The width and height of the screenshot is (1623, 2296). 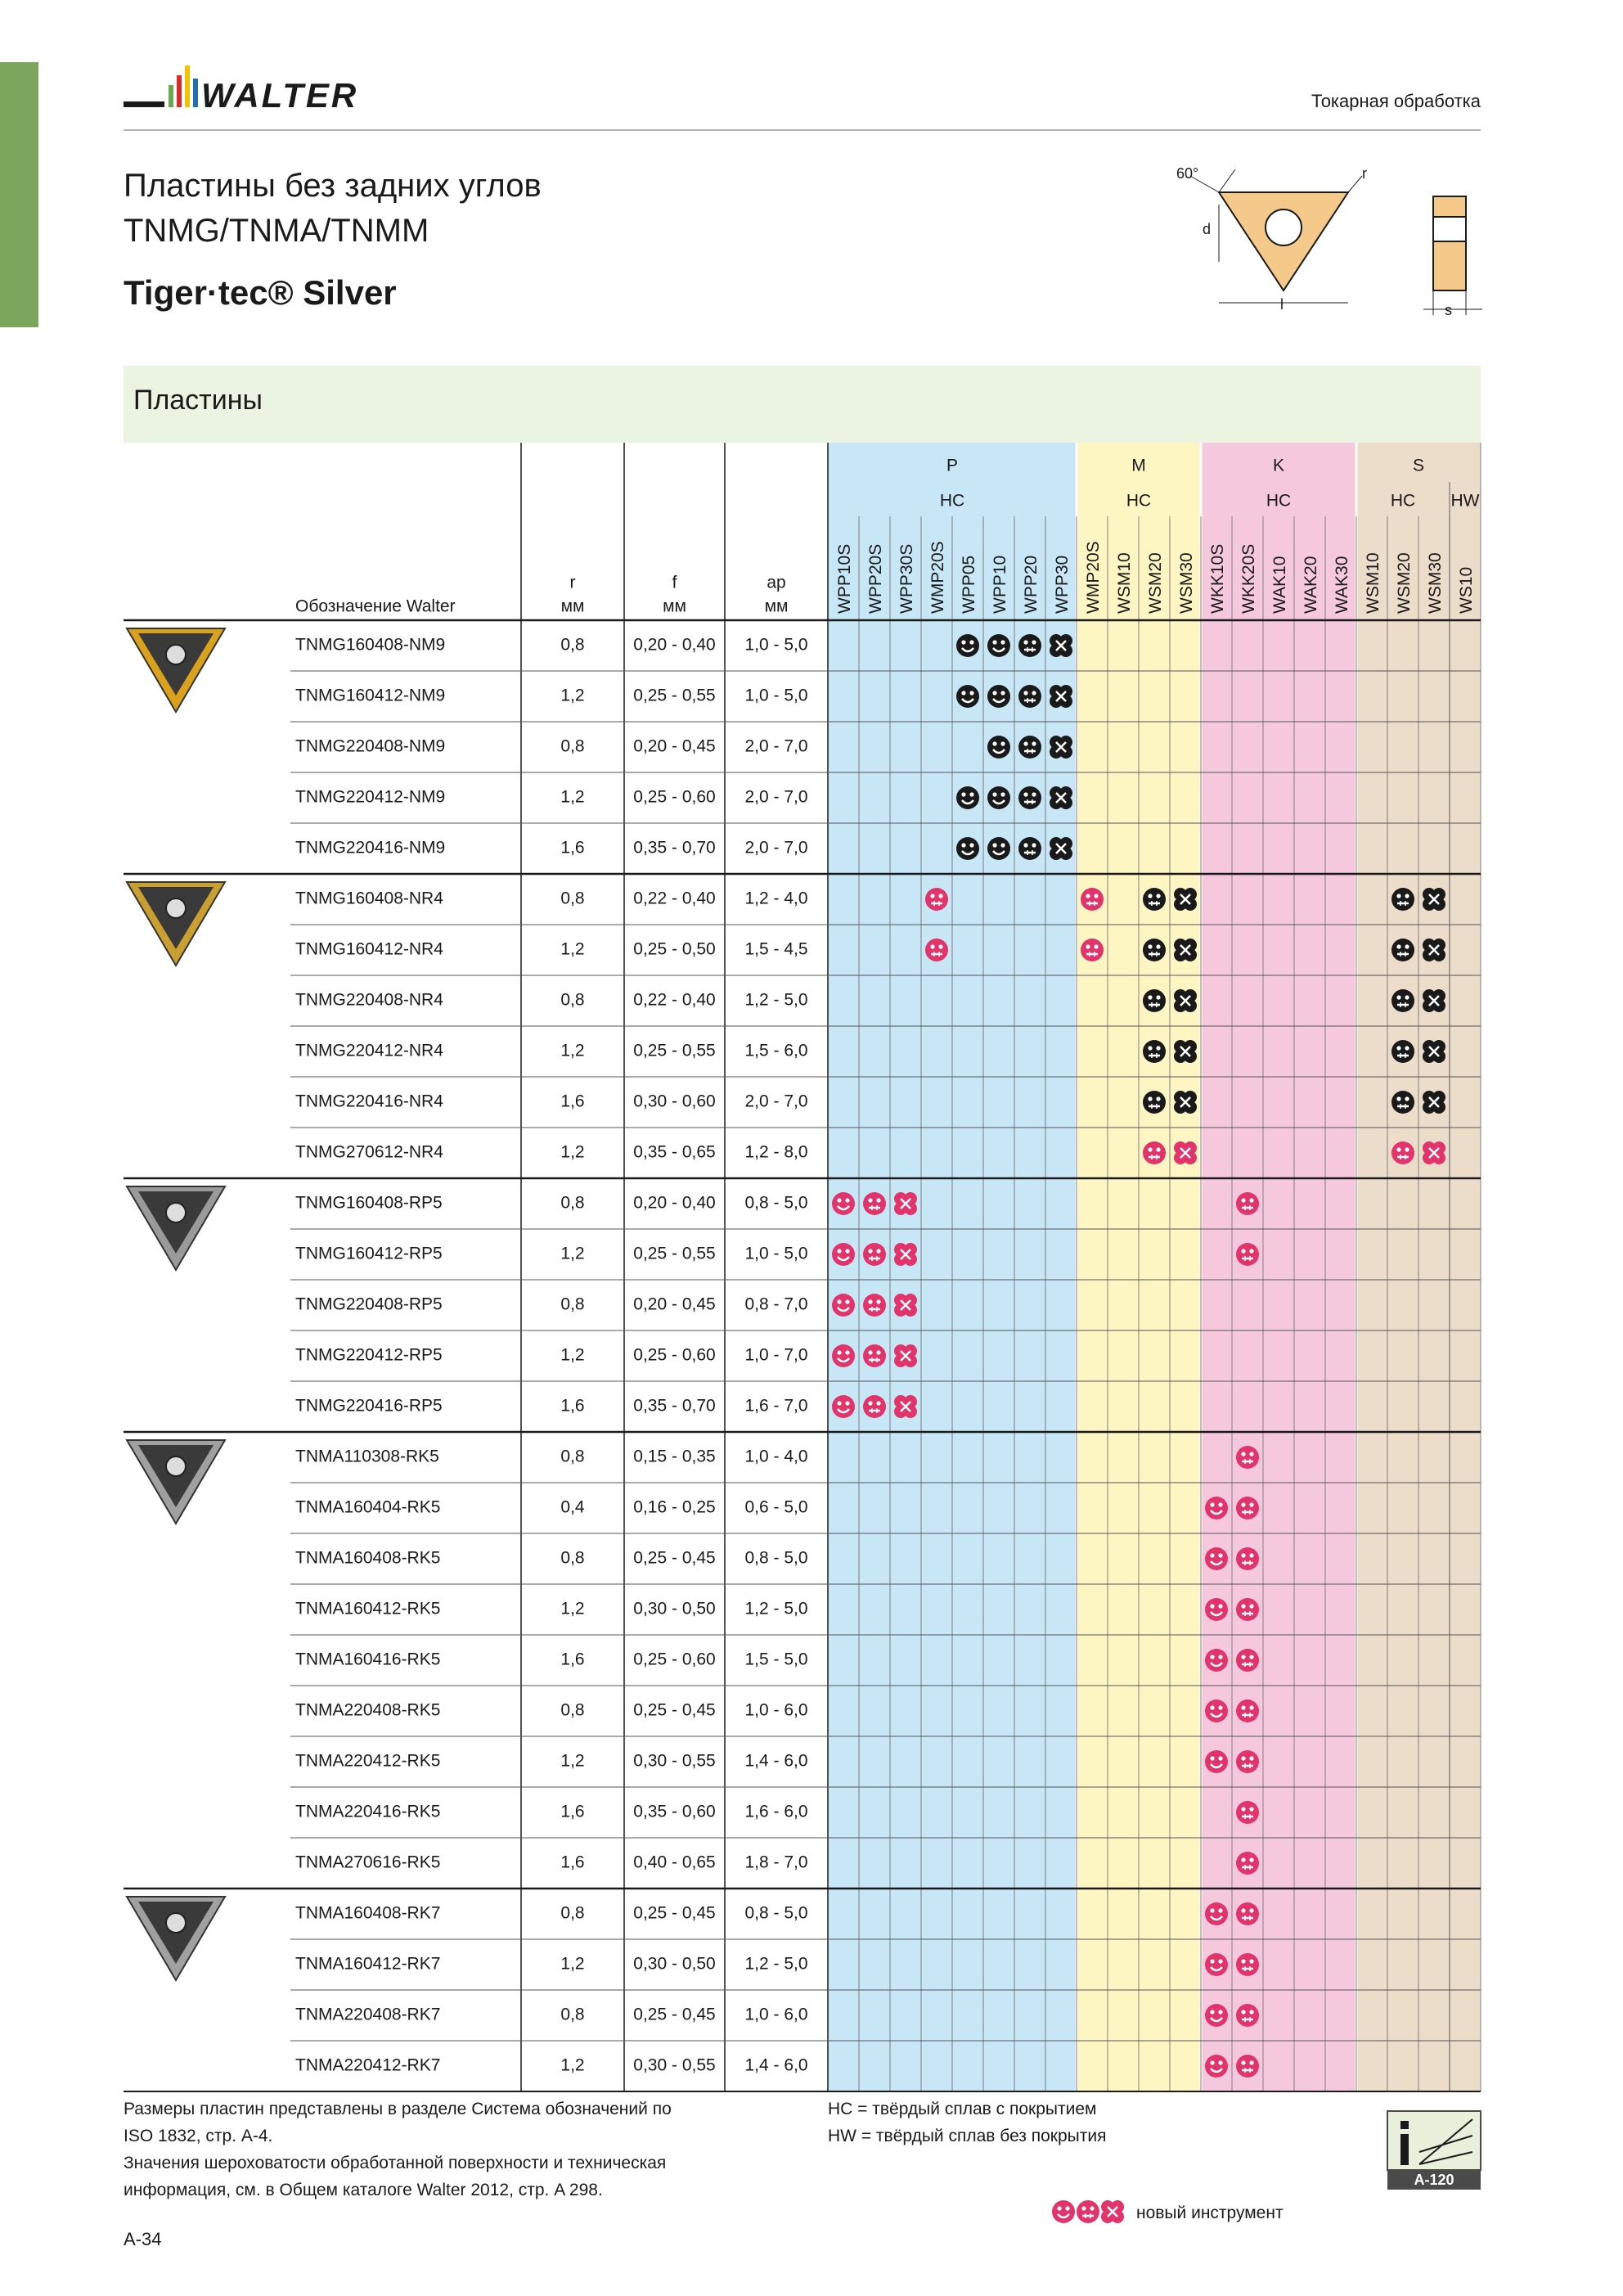 I want to click on feed: 0,25 - 0,55, so click(x=674, y=696).